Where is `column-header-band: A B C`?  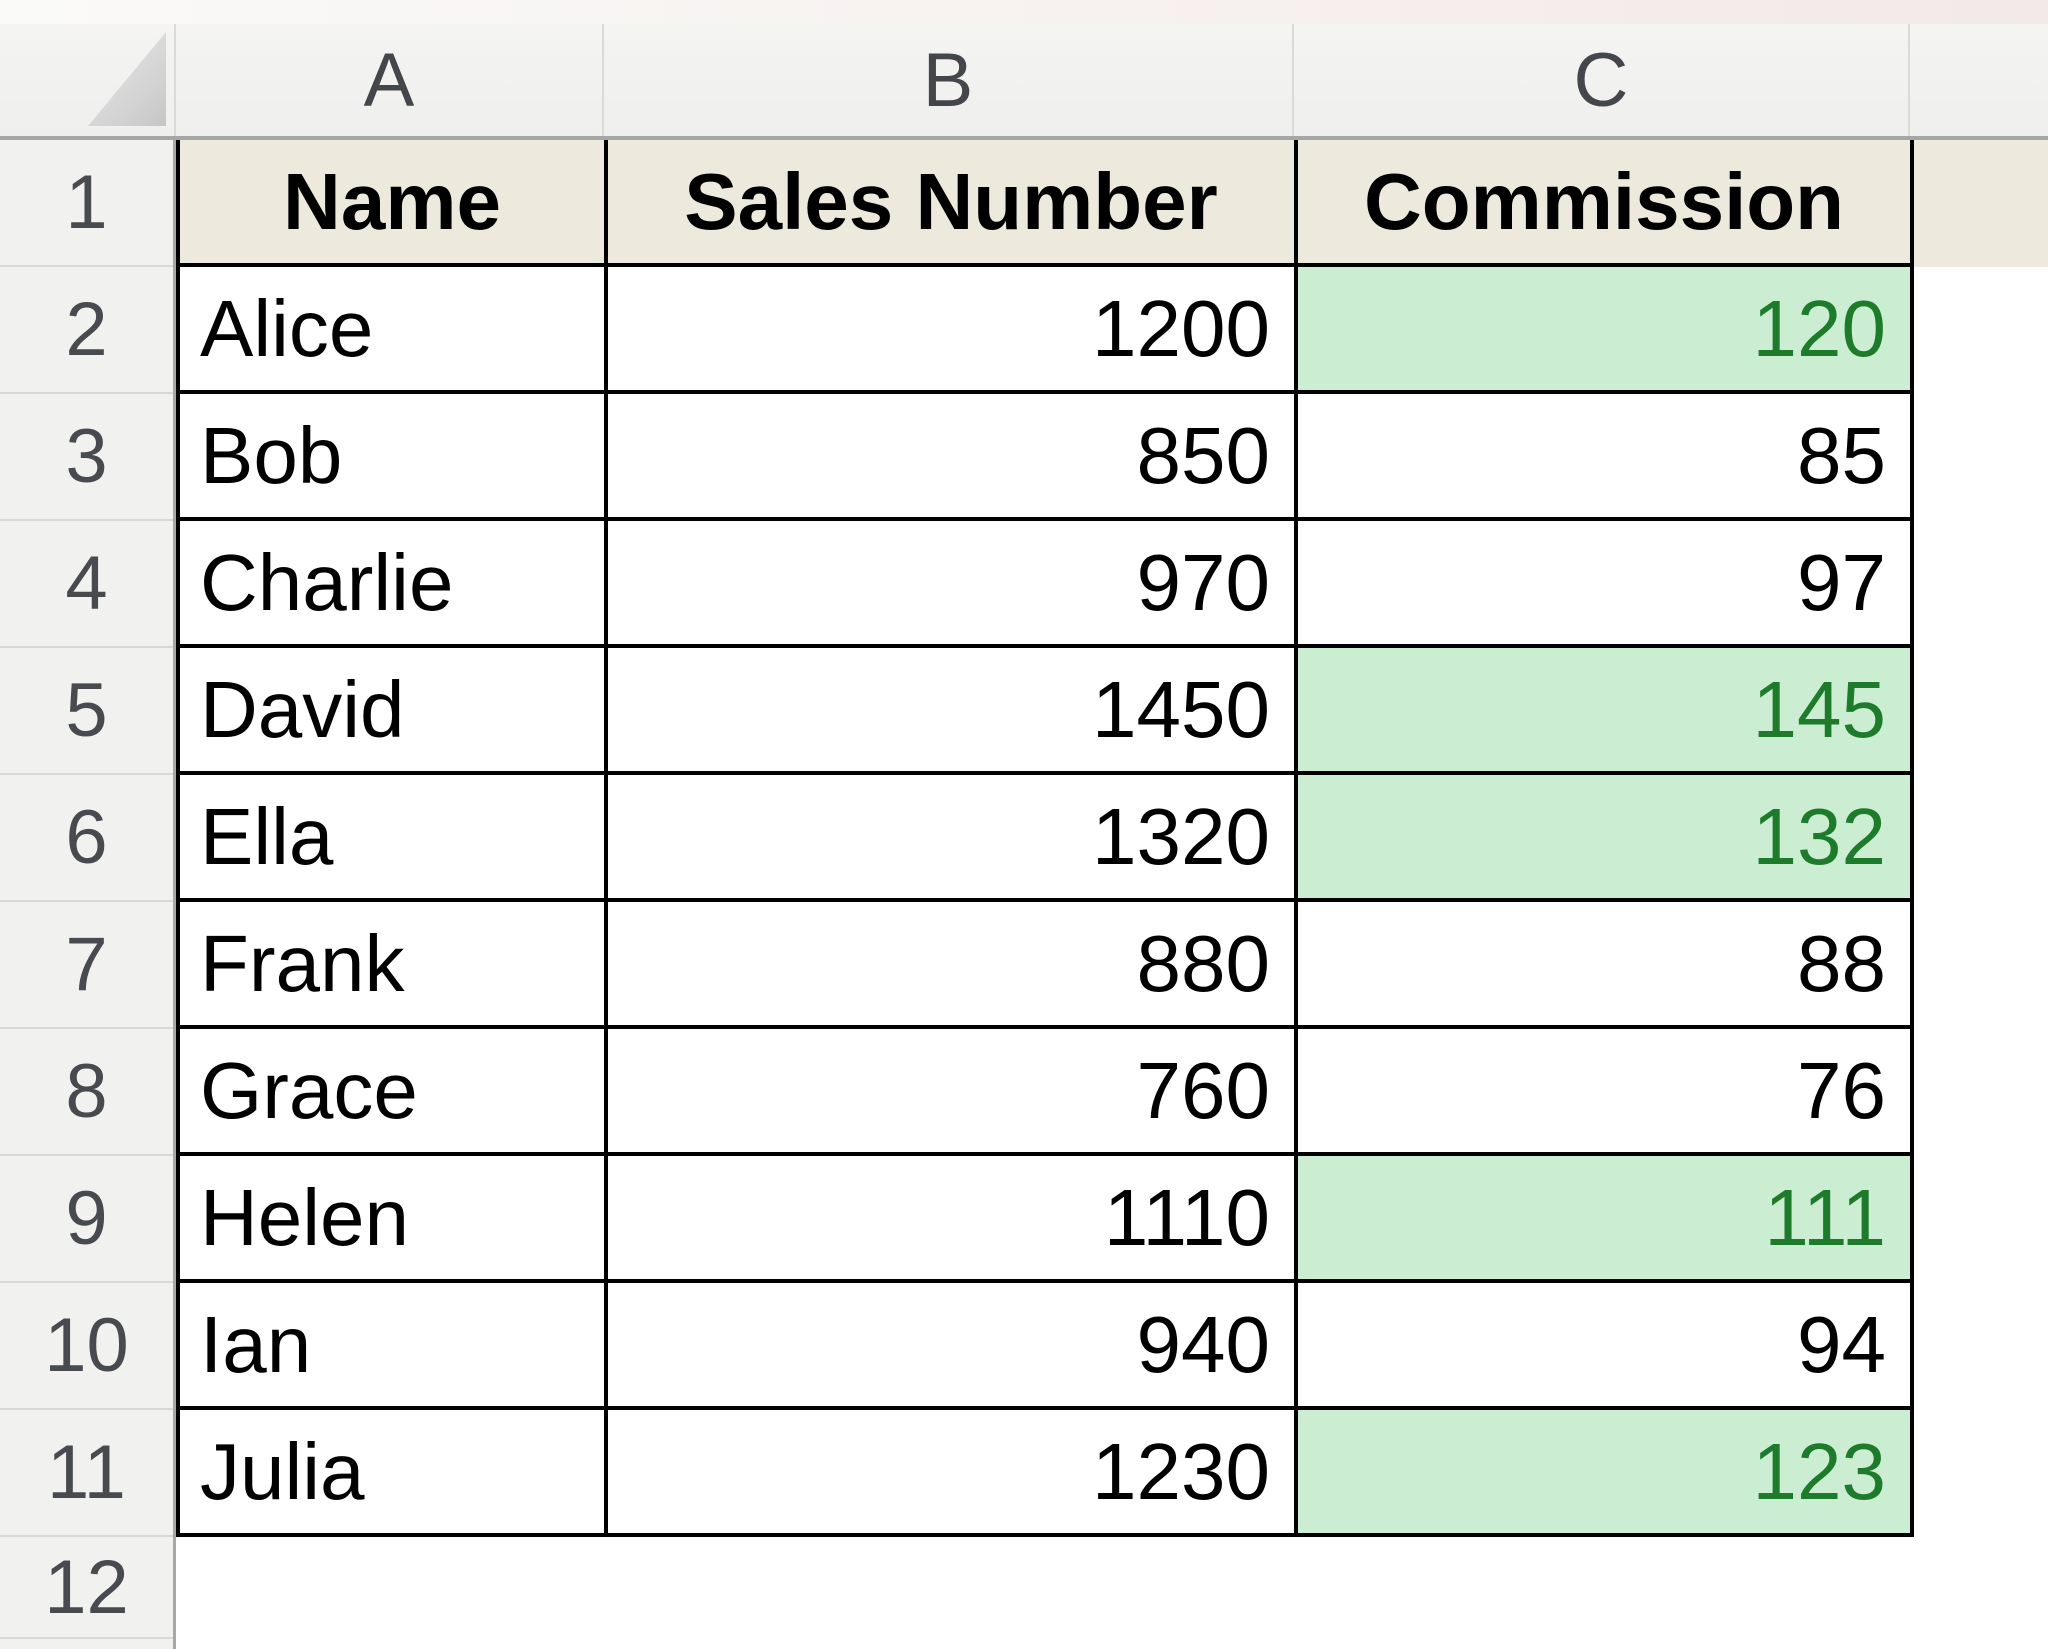
column-header-band: A B C is located at coordinates (1024, 82).